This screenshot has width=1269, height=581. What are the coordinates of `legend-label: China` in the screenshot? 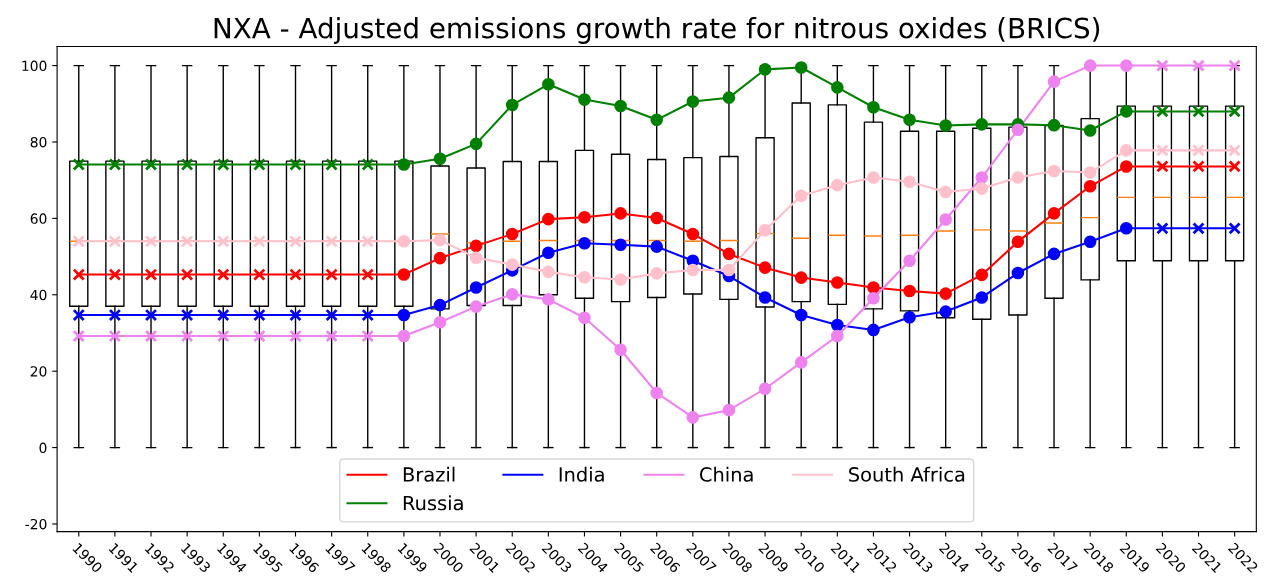 It's located at (726, 474).